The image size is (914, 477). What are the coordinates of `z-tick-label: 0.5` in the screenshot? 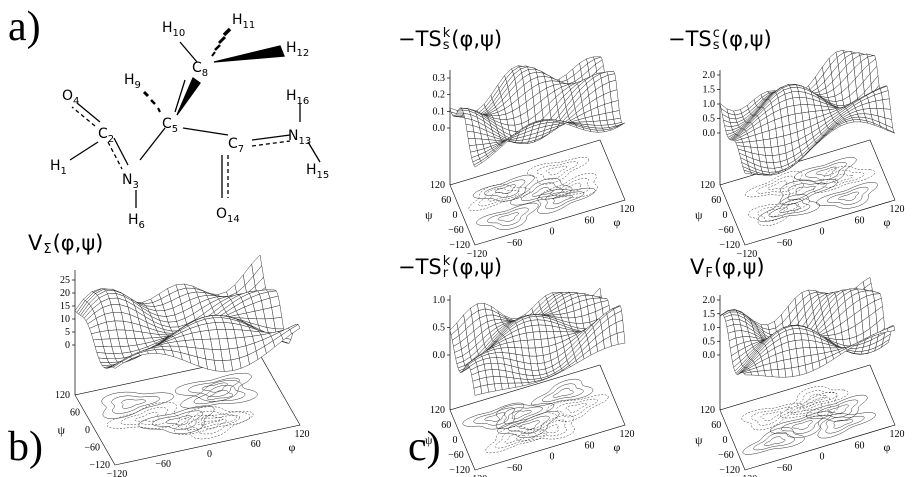 It's located at (709, 119).